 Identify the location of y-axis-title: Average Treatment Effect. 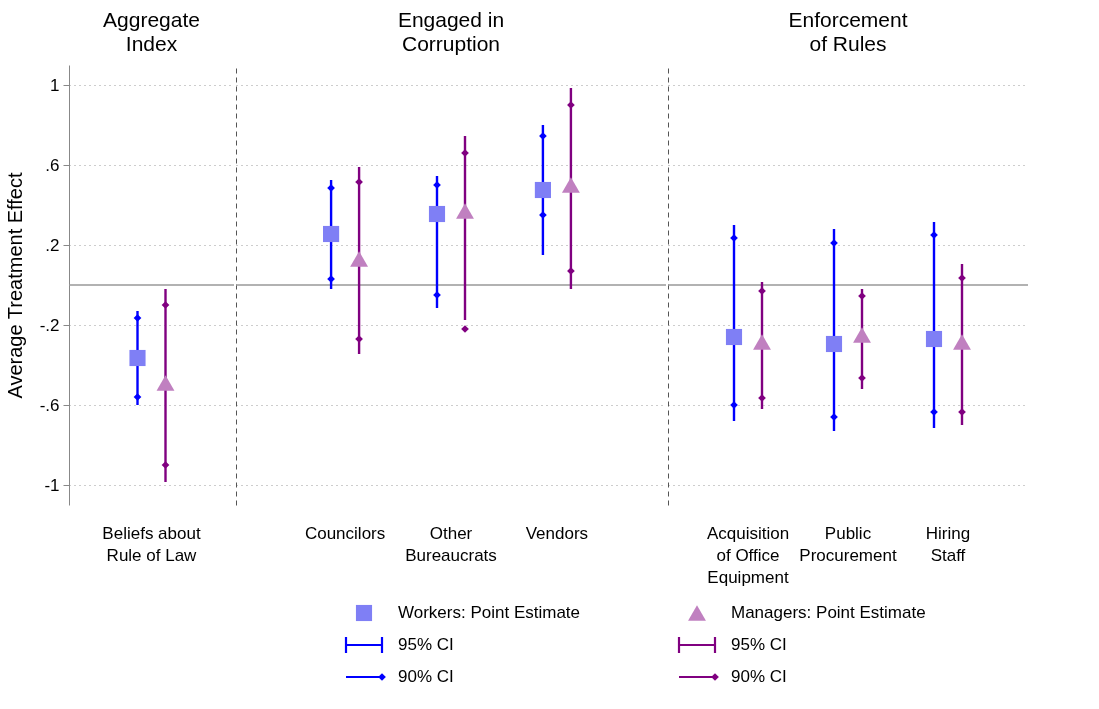
(14, 285).